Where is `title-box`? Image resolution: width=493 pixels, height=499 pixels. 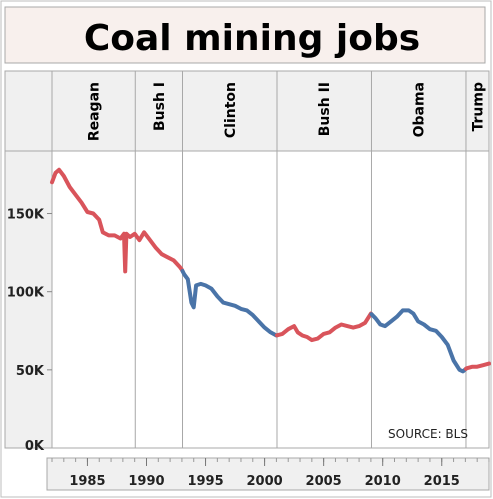 title-box is located at coordinates (245, 35).